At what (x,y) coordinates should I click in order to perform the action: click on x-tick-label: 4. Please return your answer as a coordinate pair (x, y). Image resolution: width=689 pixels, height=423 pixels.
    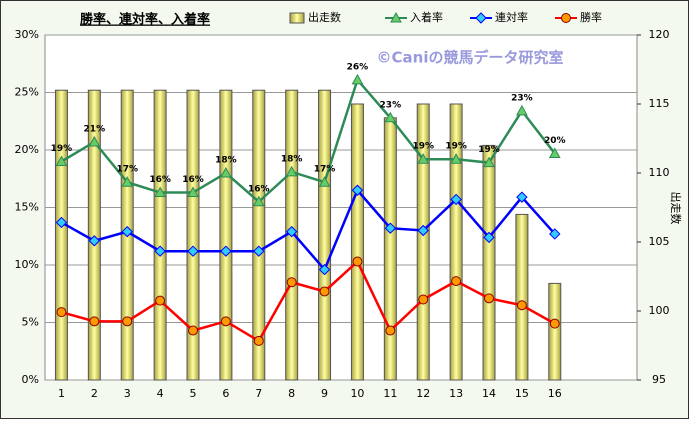
    Looking at the image, I should click on (160, 393).